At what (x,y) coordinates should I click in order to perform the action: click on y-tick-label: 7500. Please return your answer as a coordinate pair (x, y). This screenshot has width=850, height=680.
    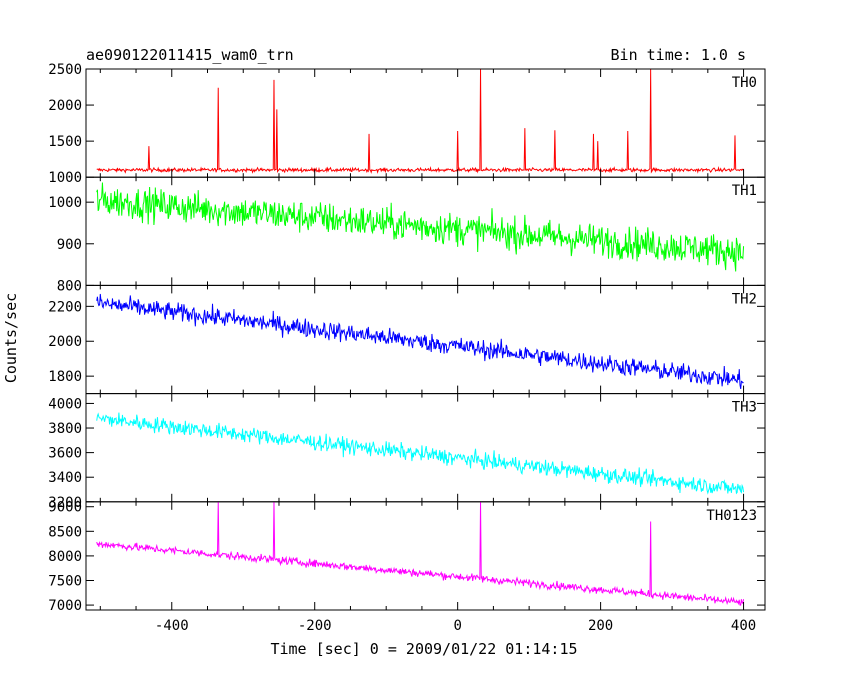
    Looking at the image, I should click on (65, 581).